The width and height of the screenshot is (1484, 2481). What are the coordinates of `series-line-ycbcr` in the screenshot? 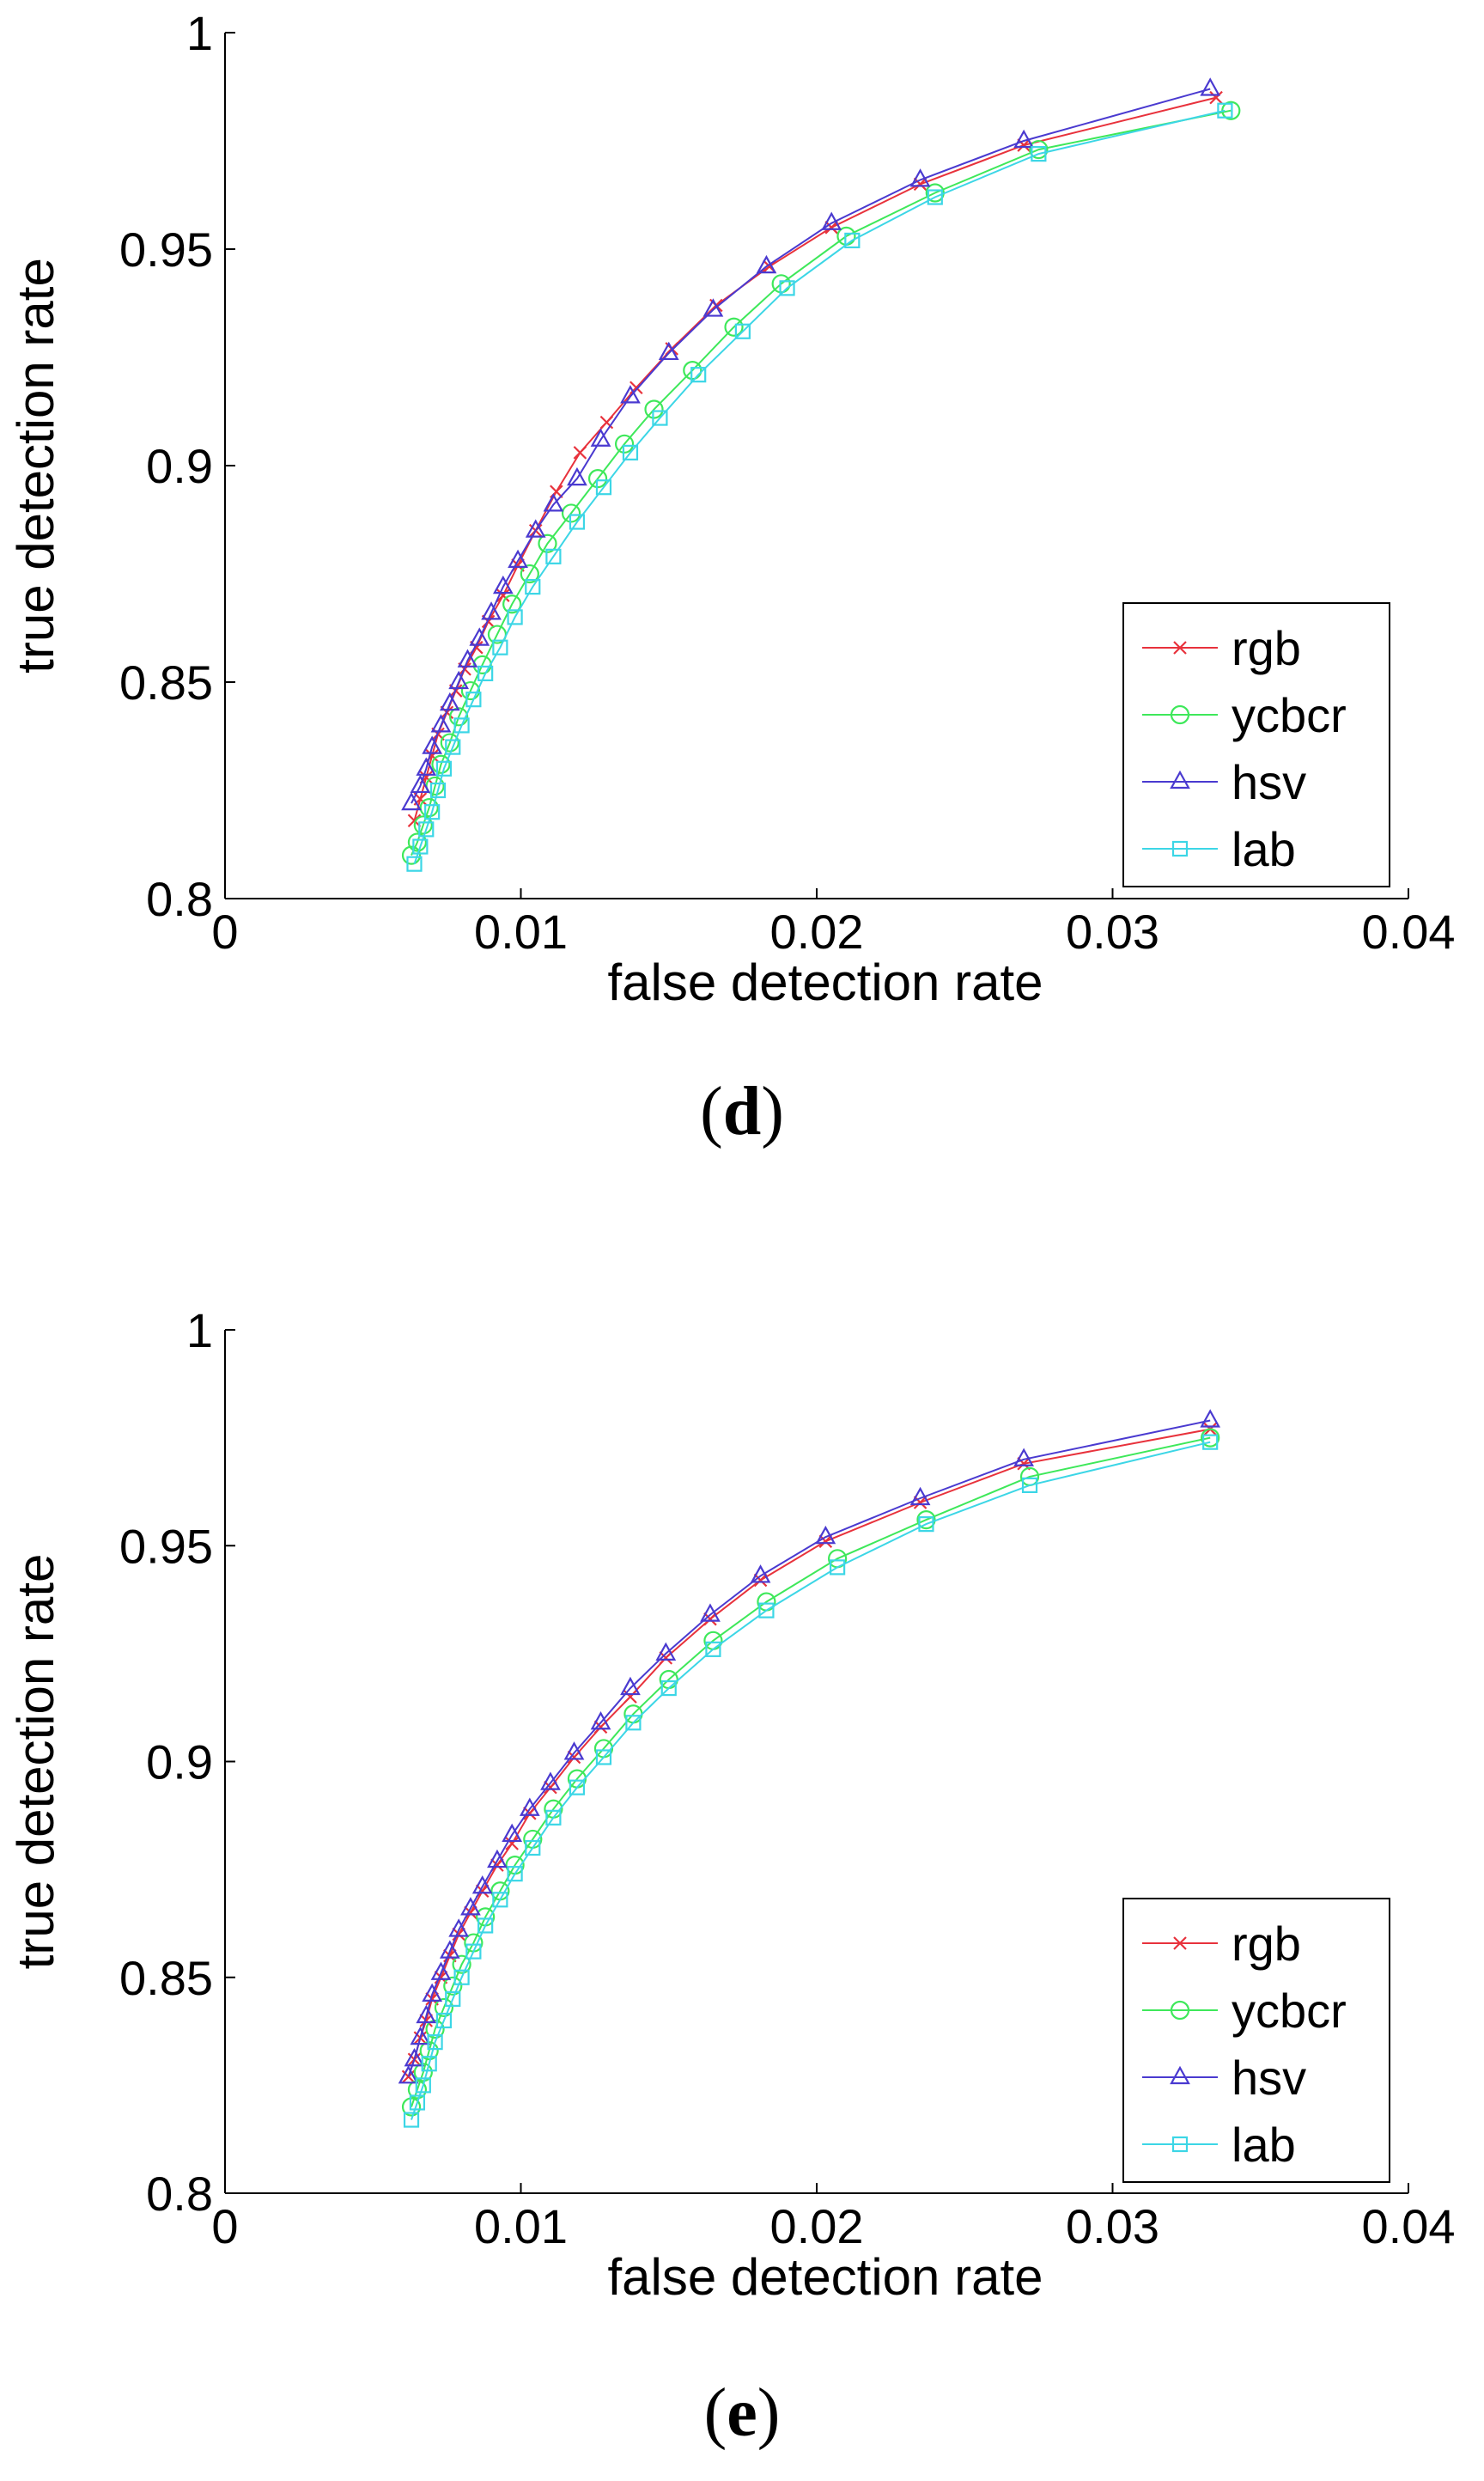 It's located at (811, 1771).